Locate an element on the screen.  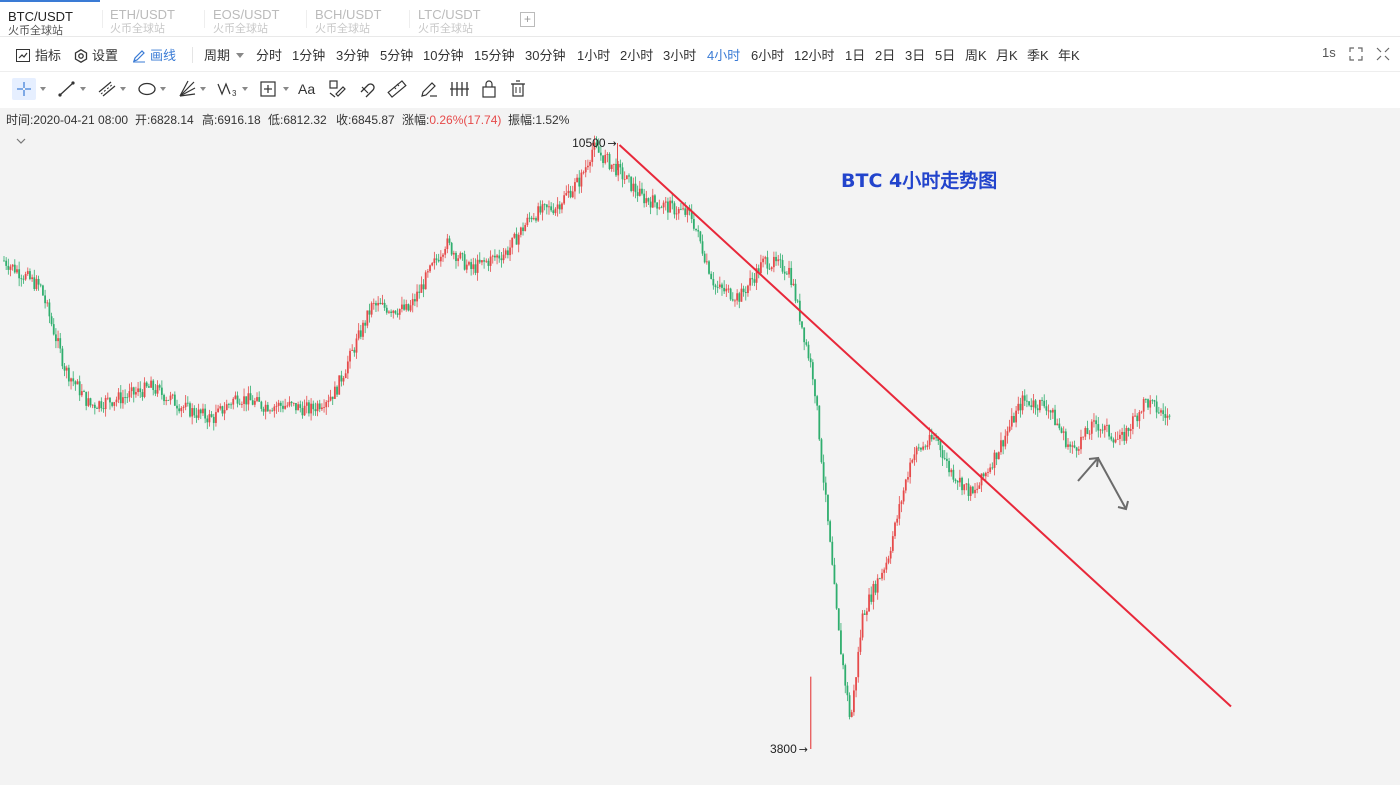
period-option: 分时 is located at coordinates (269, 55).